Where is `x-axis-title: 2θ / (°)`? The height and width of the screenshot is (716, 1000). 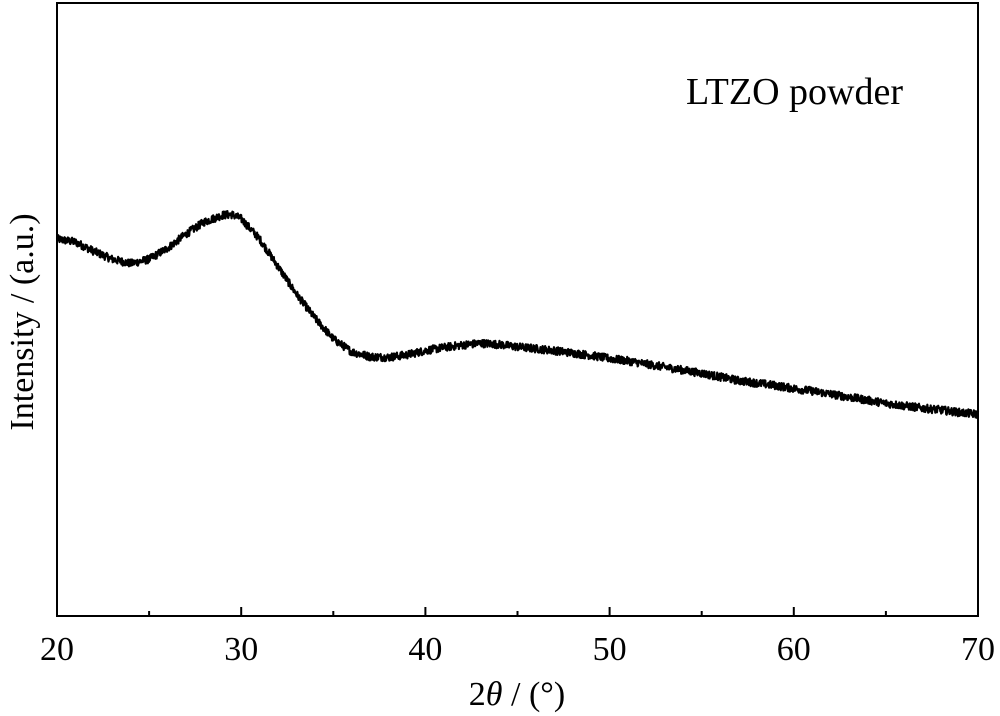 x-axis-title: 2θ / (°) is located at coordinates (517, 694).